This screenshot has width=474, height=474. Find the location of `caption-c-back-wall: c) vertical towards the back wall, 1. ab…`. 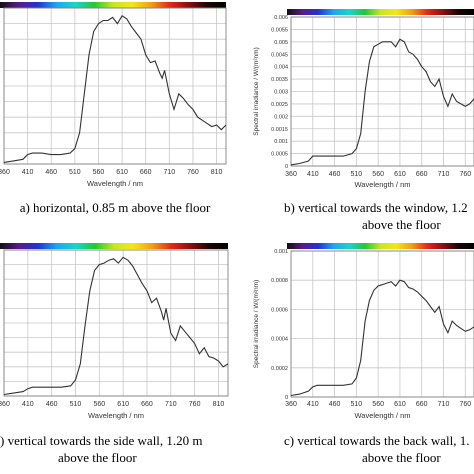

caption-c-back-wall: c) vertical towards the back wall, 1. ab… is located at coordinates (368, 449).